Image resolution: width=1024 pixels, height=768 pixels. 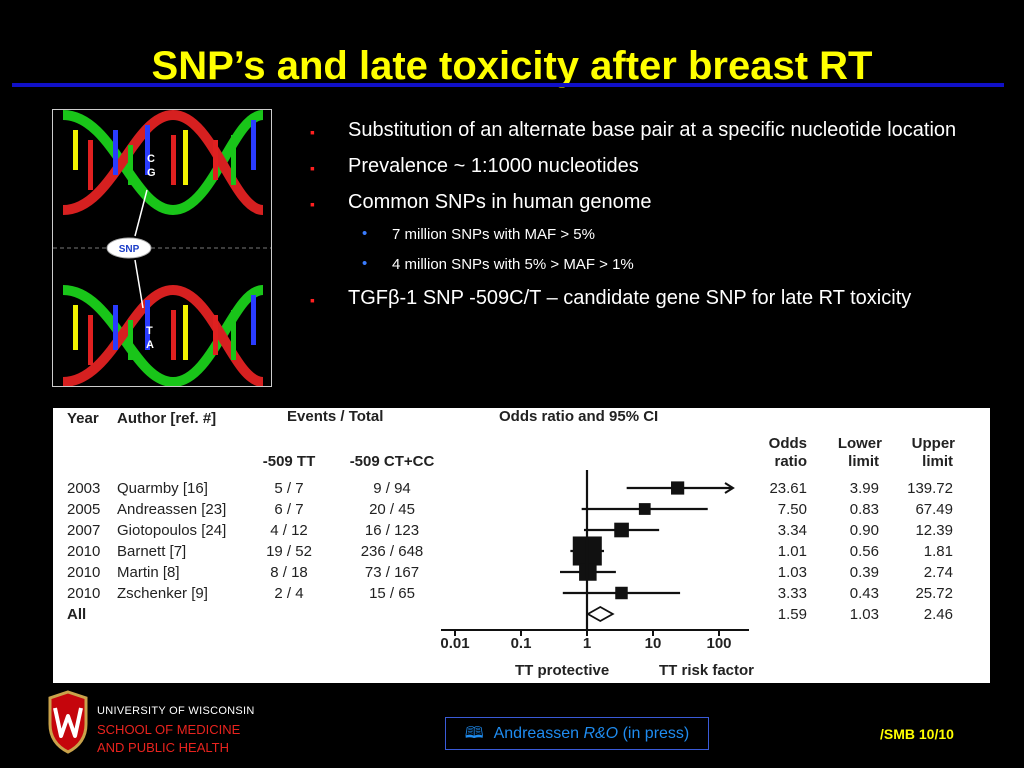 I want to click on row-odds-ratio: 1.03, so click(x=792, y=572).